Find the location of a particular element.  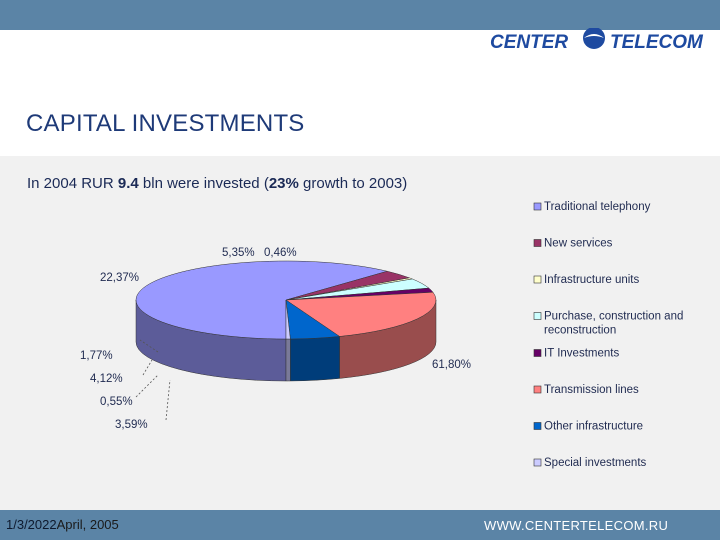

footer-date-code: 1/3/2022 is located at coordinates (31, 524).